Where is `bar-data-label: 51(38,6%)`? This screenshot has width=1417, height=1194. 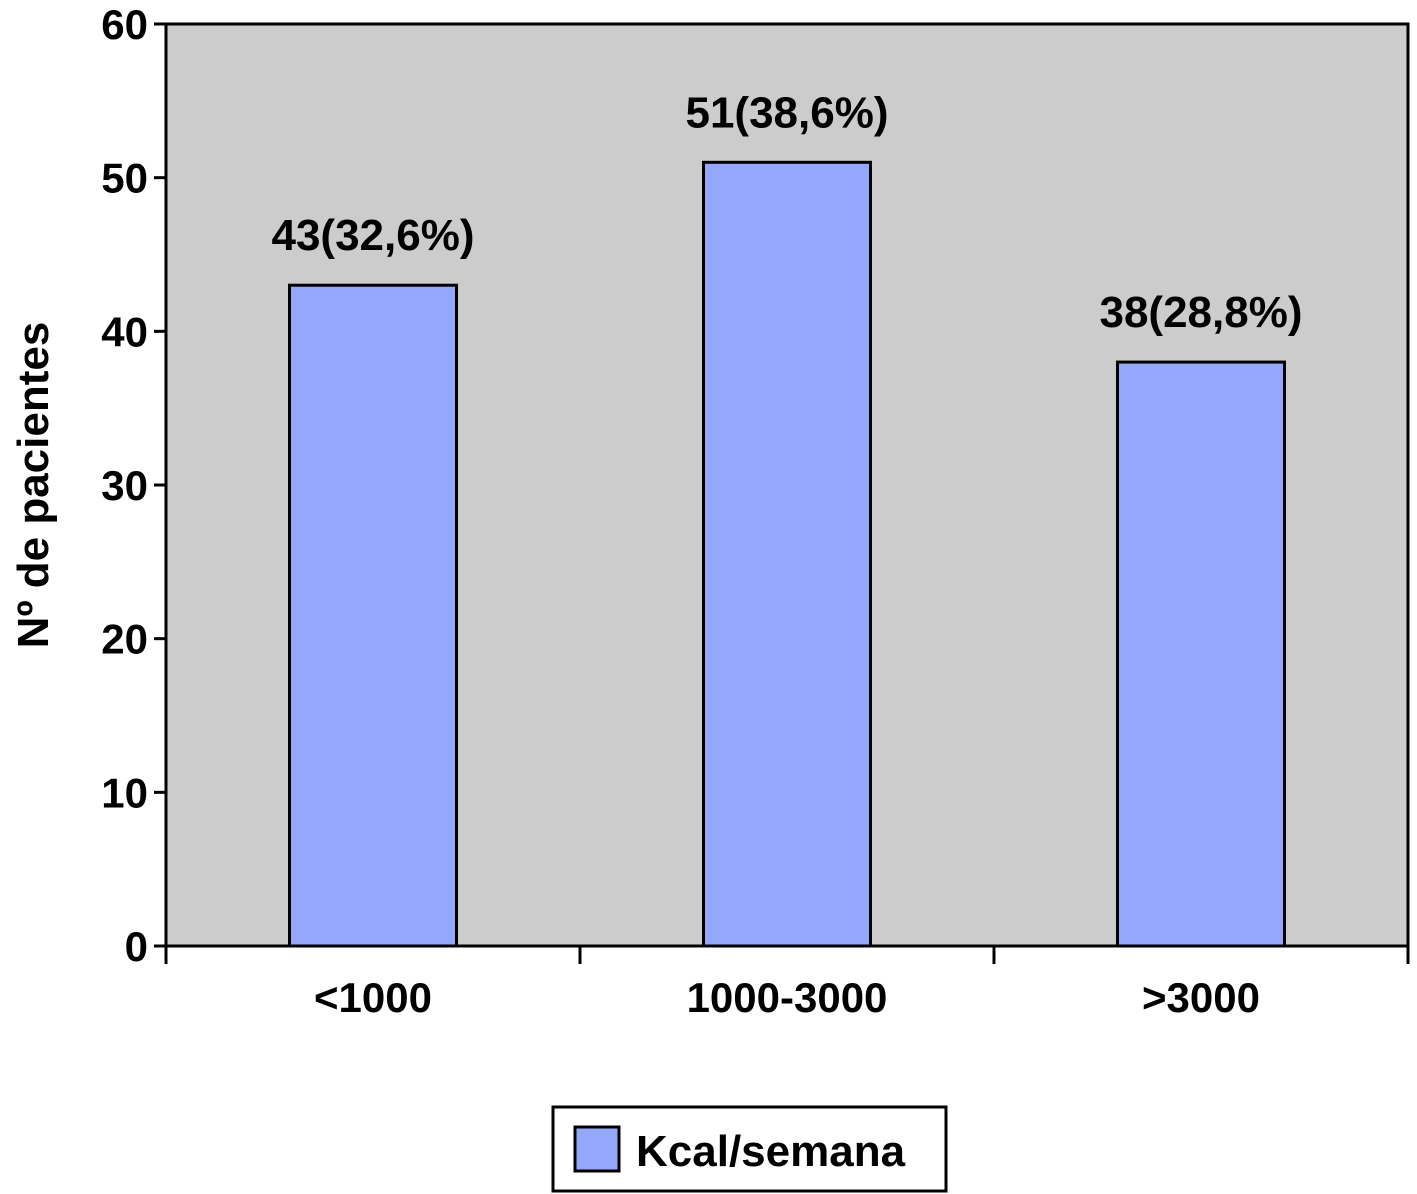
bar-data-label: 51(38,6%) is located at coordinates (786, 112).